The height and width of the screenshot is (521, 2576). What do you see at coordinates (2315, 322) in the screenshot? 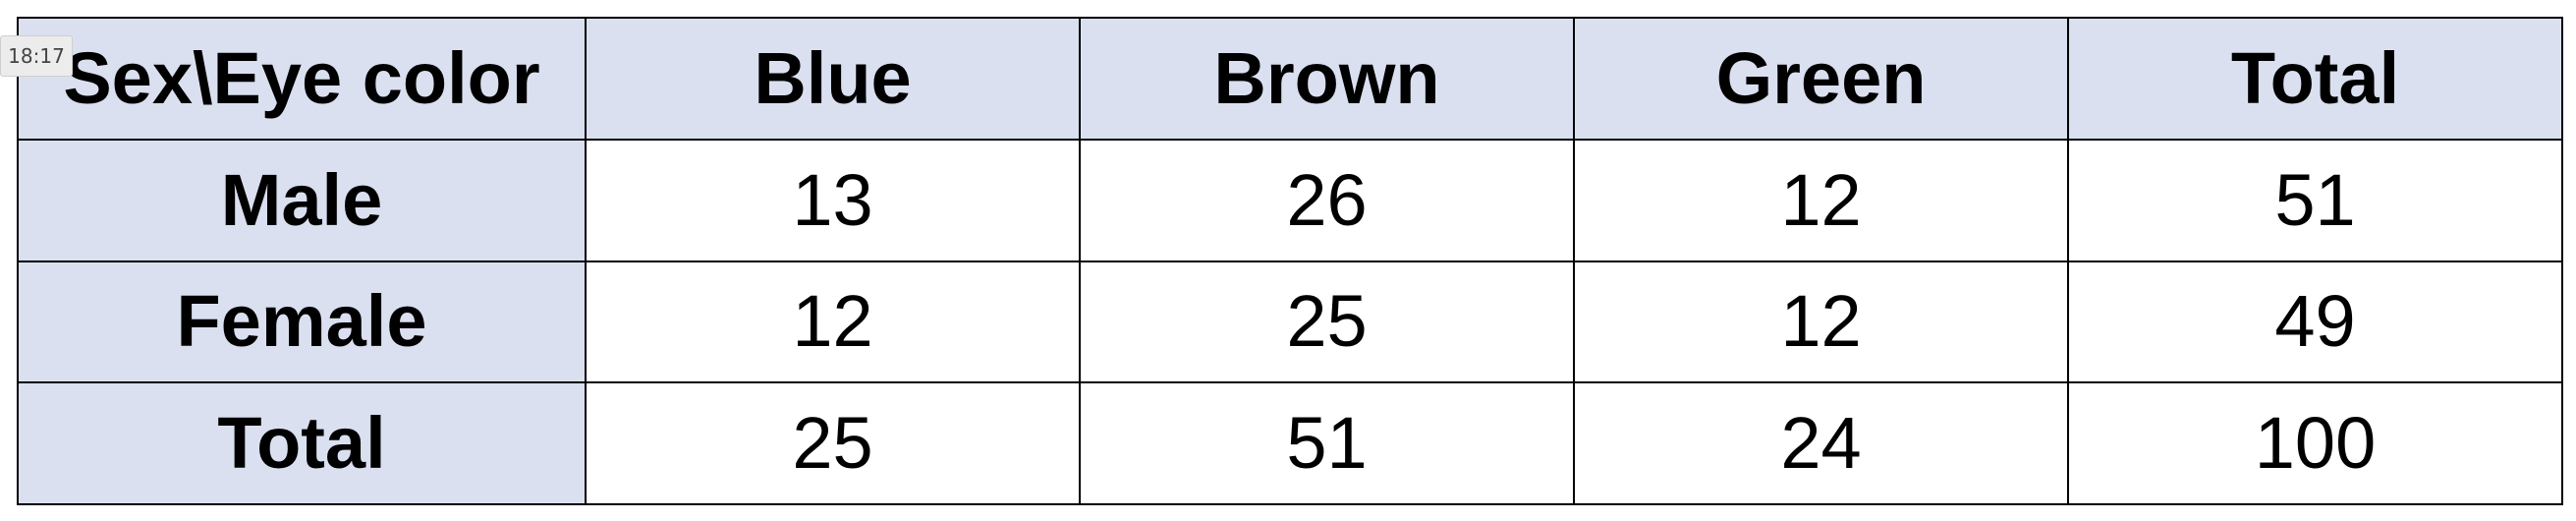
I see `table-cell: 49` at bounding box center [2315, 322].